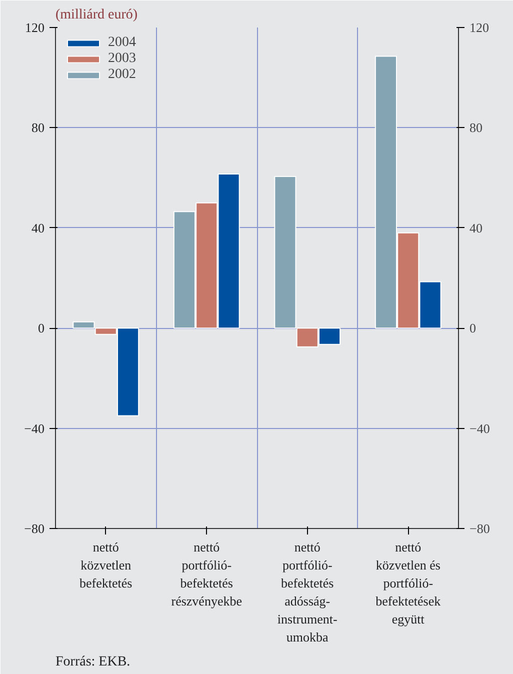 This screenshot has height=674, width=513. What do you see at coordinates (409, 583) in the screenshot?
I see `x-tick-label: nettó közvetlen és portfólió- befektetések együtt` at bounding box center [409, 583].